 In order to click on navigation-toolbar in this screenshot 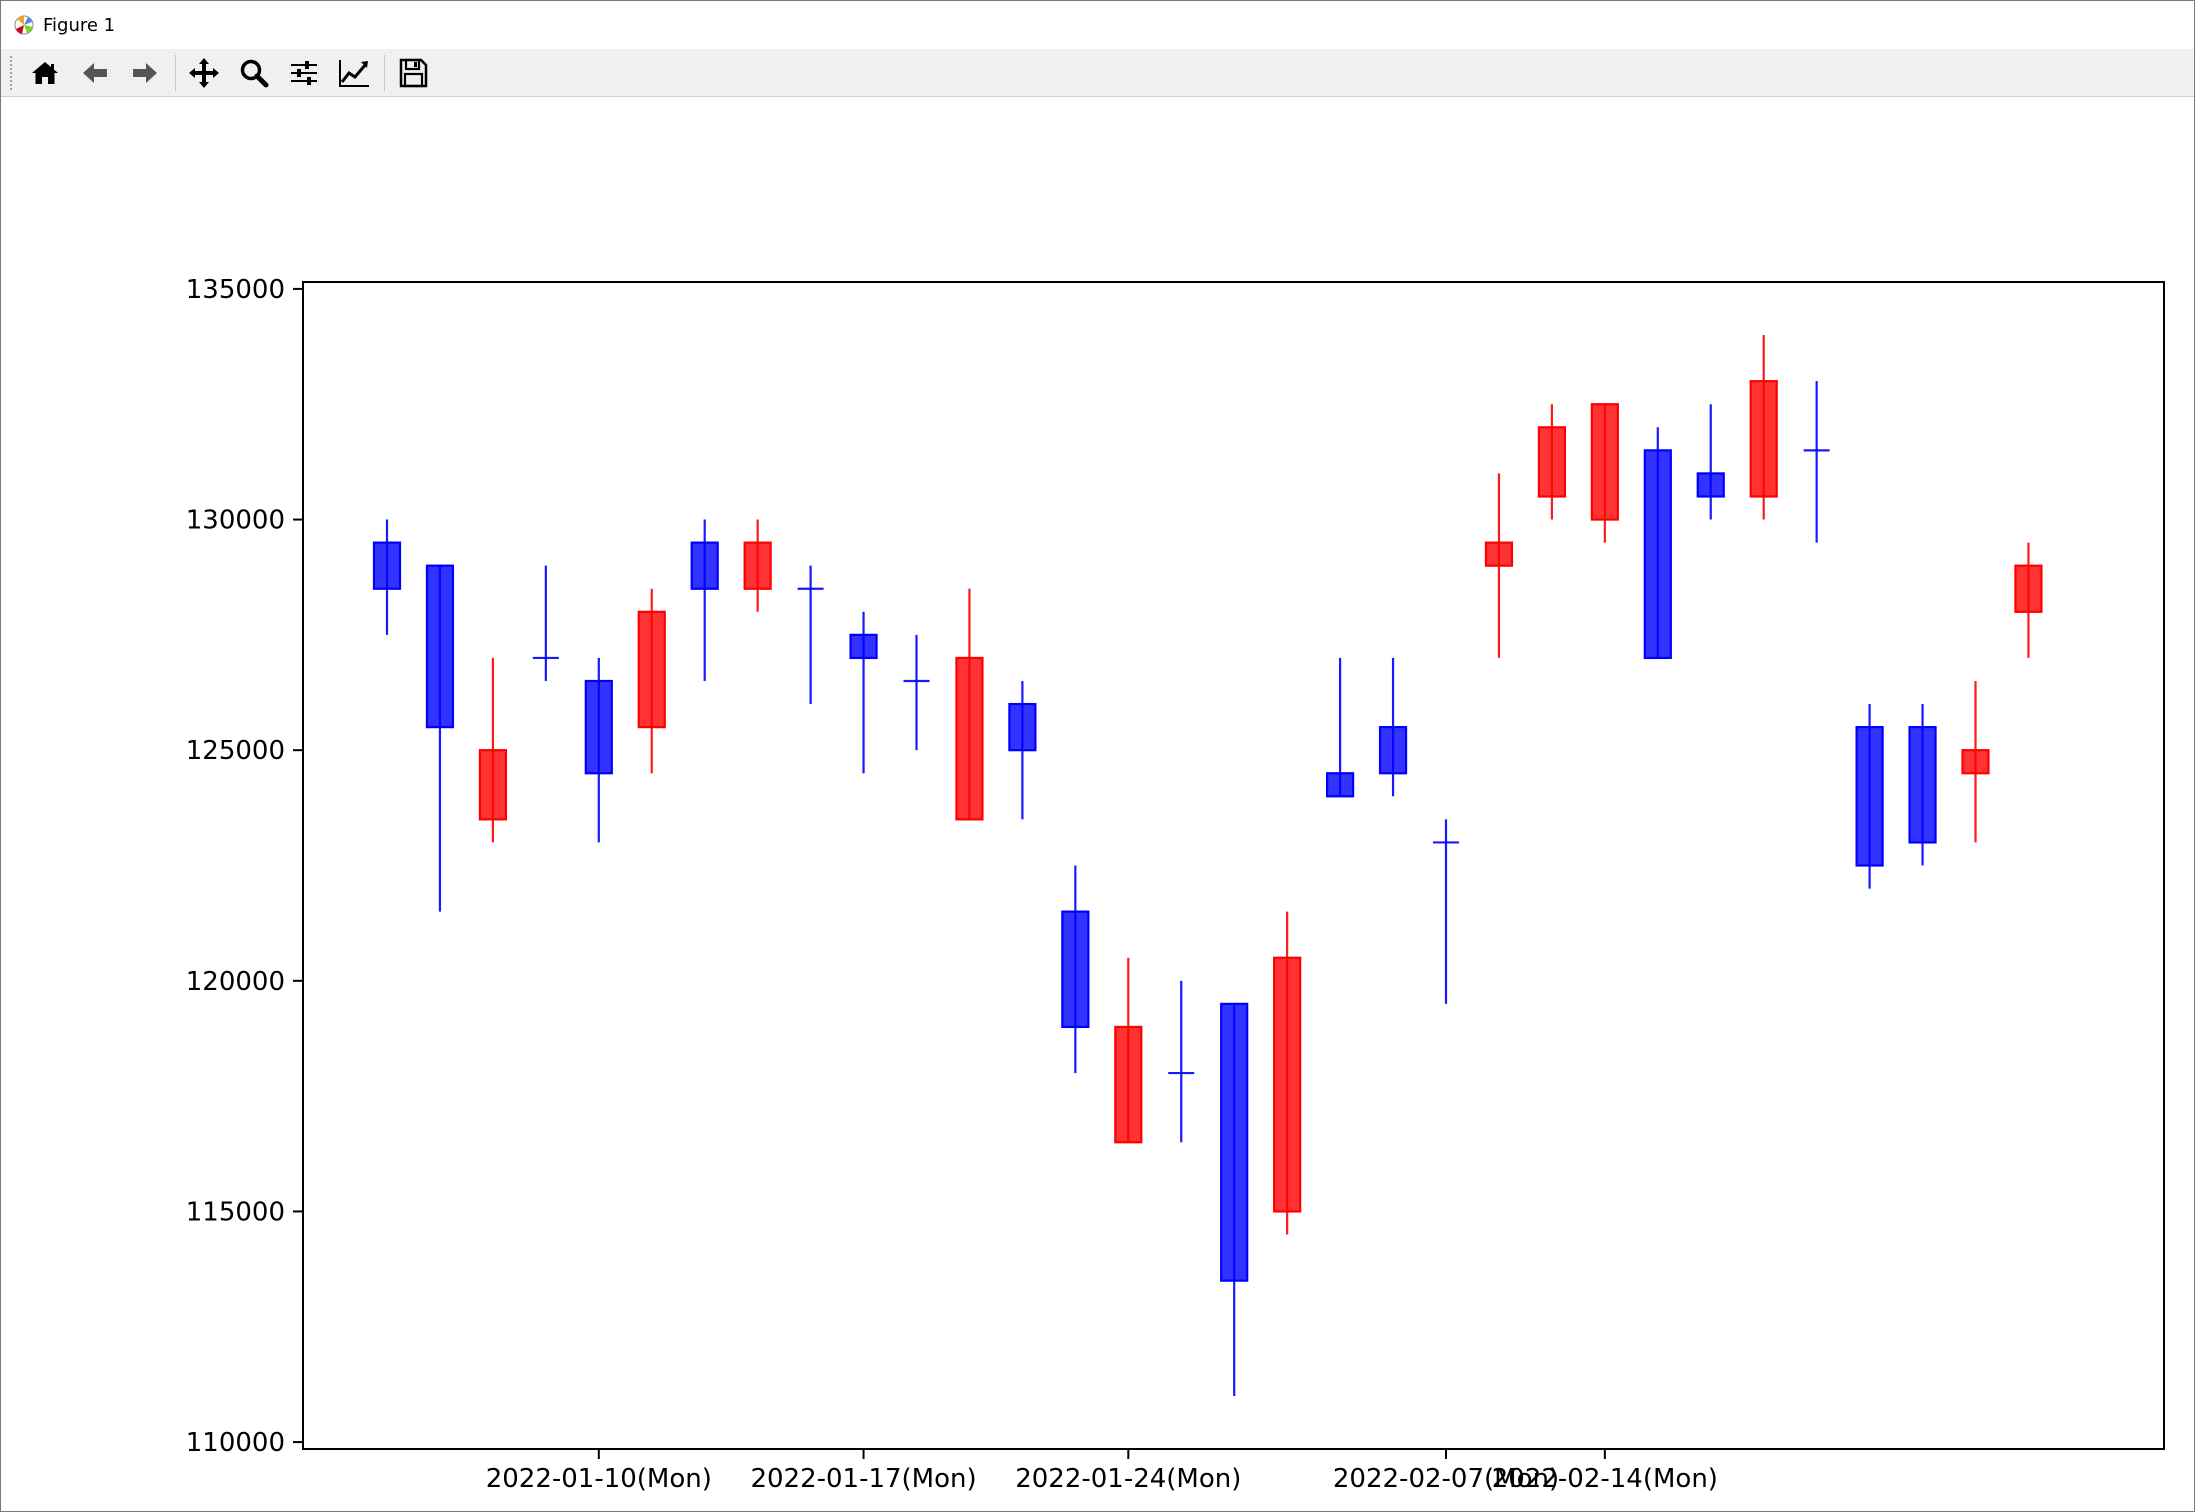, I will do `click(1097, 73)`.